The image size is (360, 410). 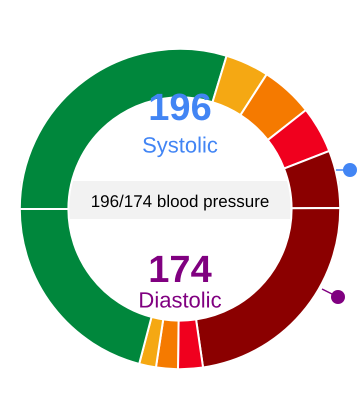 I want to click on text: 196, so click(x=180, y=108).